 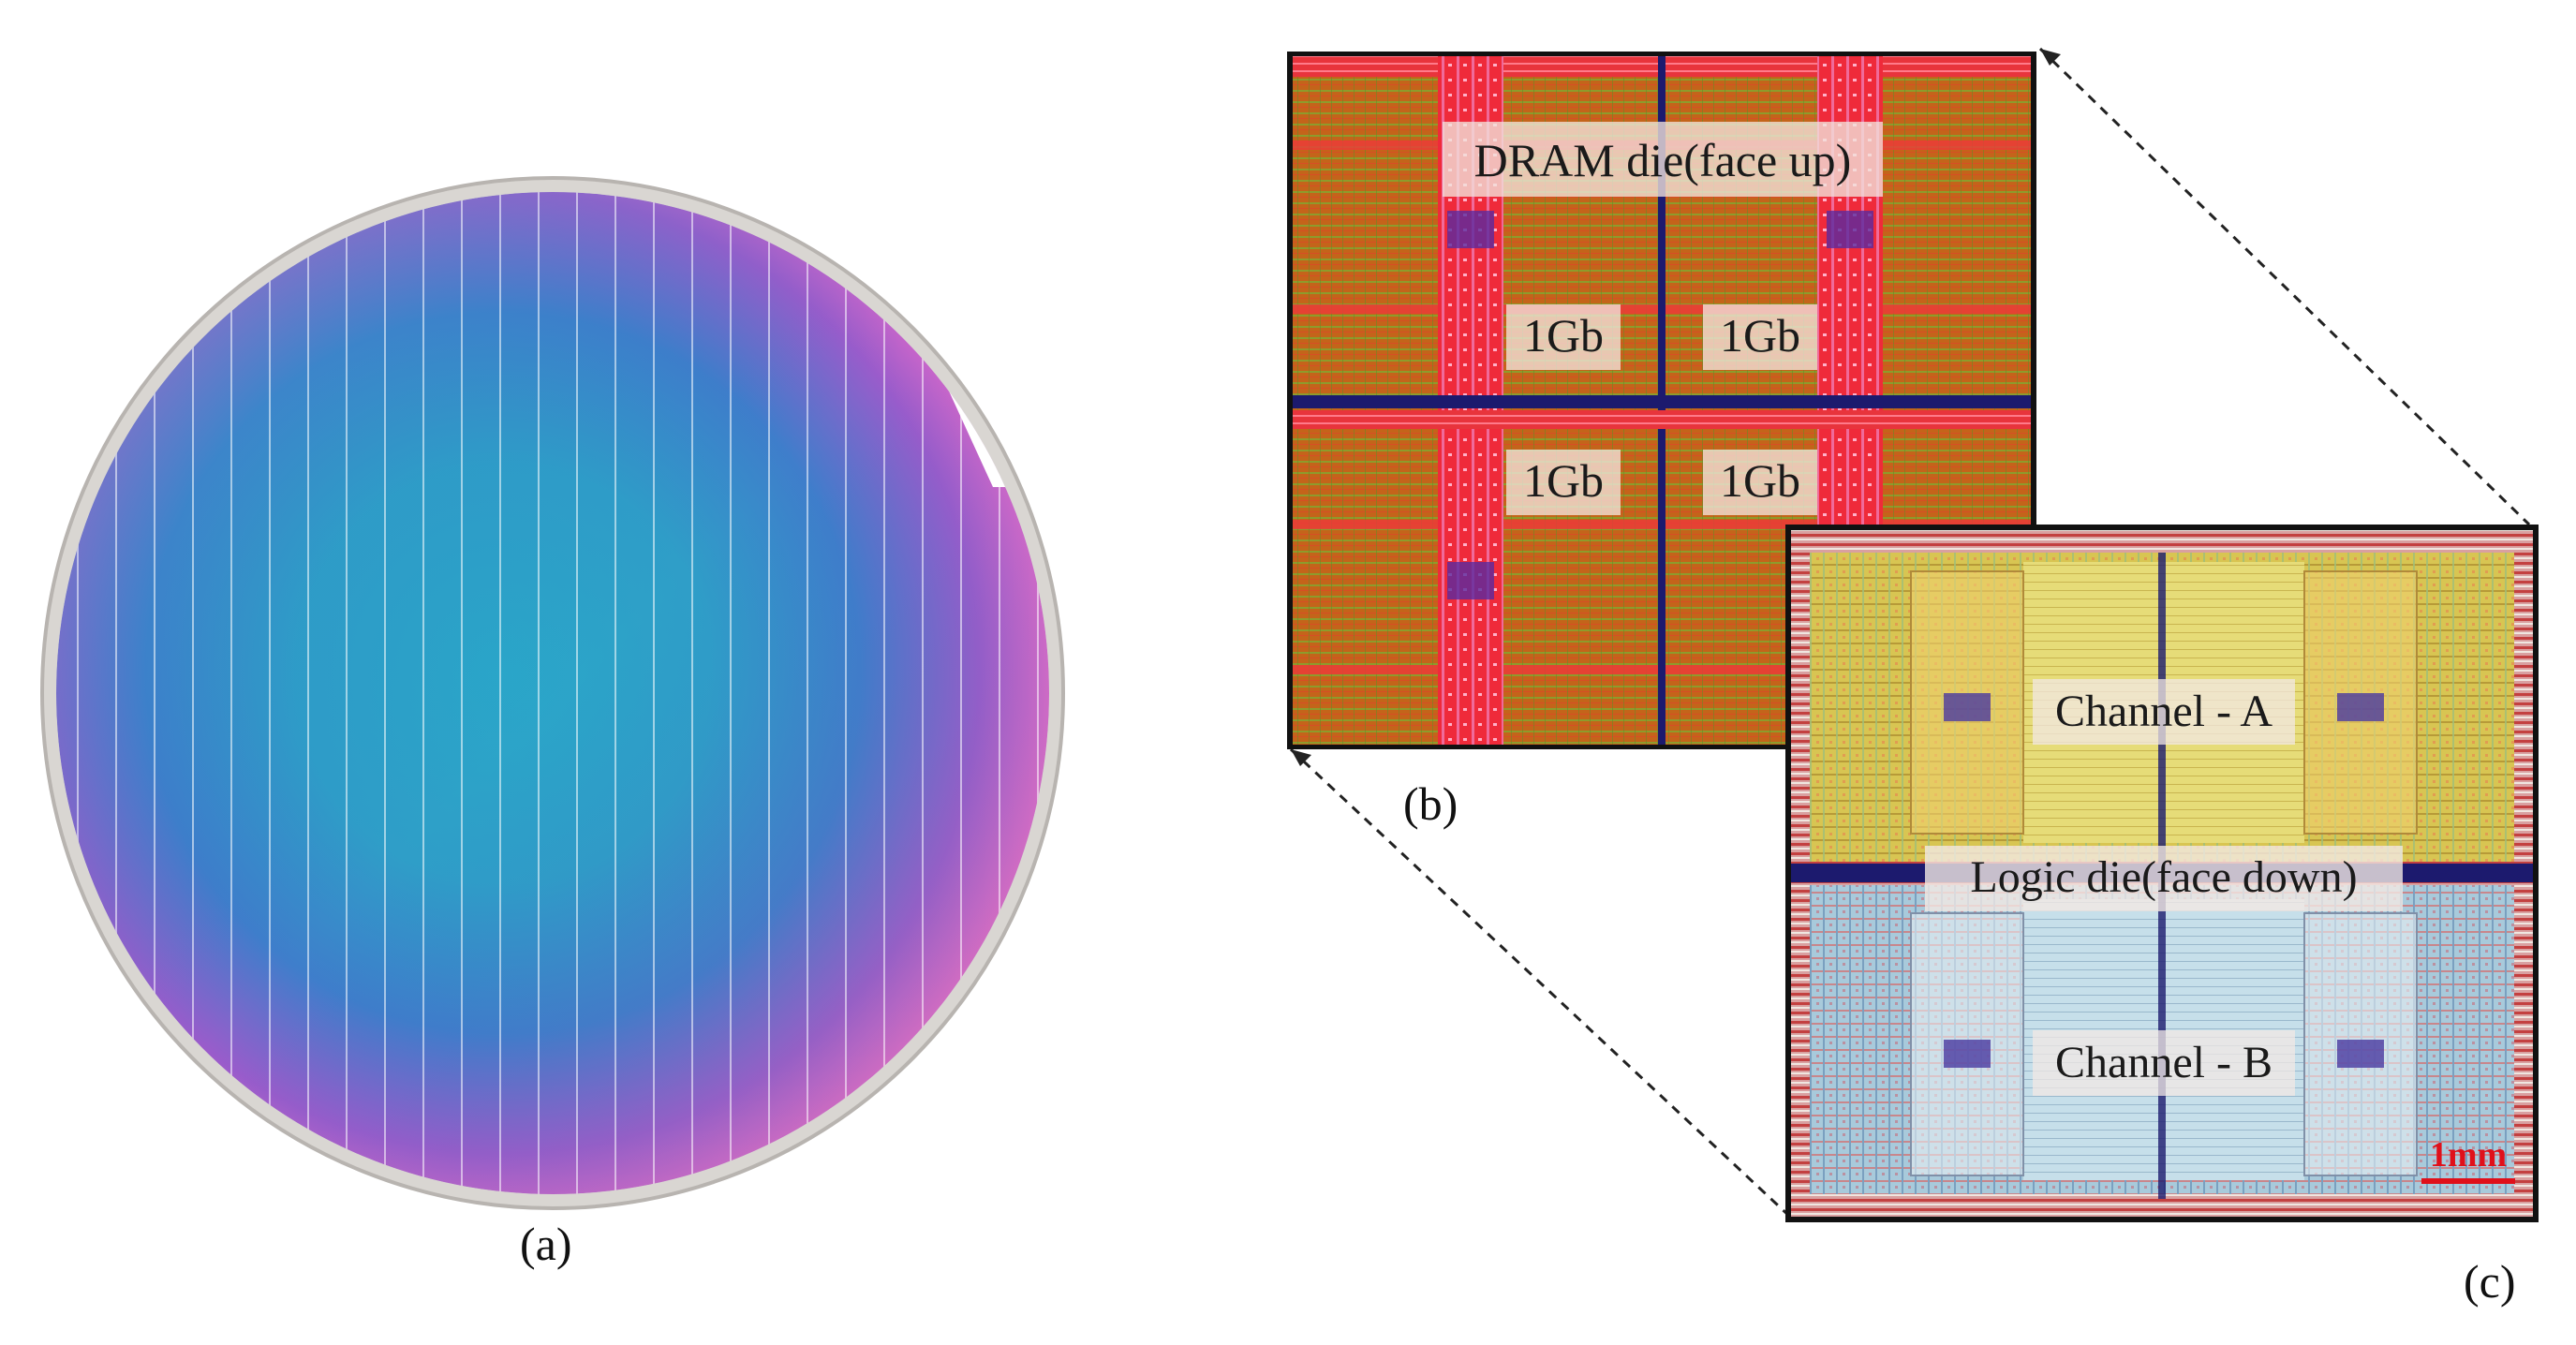 What do you see at coordinates (546, 1244) in the screenshot?
I see `panel-a-caption: (a)` at bounding box center [546, 1244].